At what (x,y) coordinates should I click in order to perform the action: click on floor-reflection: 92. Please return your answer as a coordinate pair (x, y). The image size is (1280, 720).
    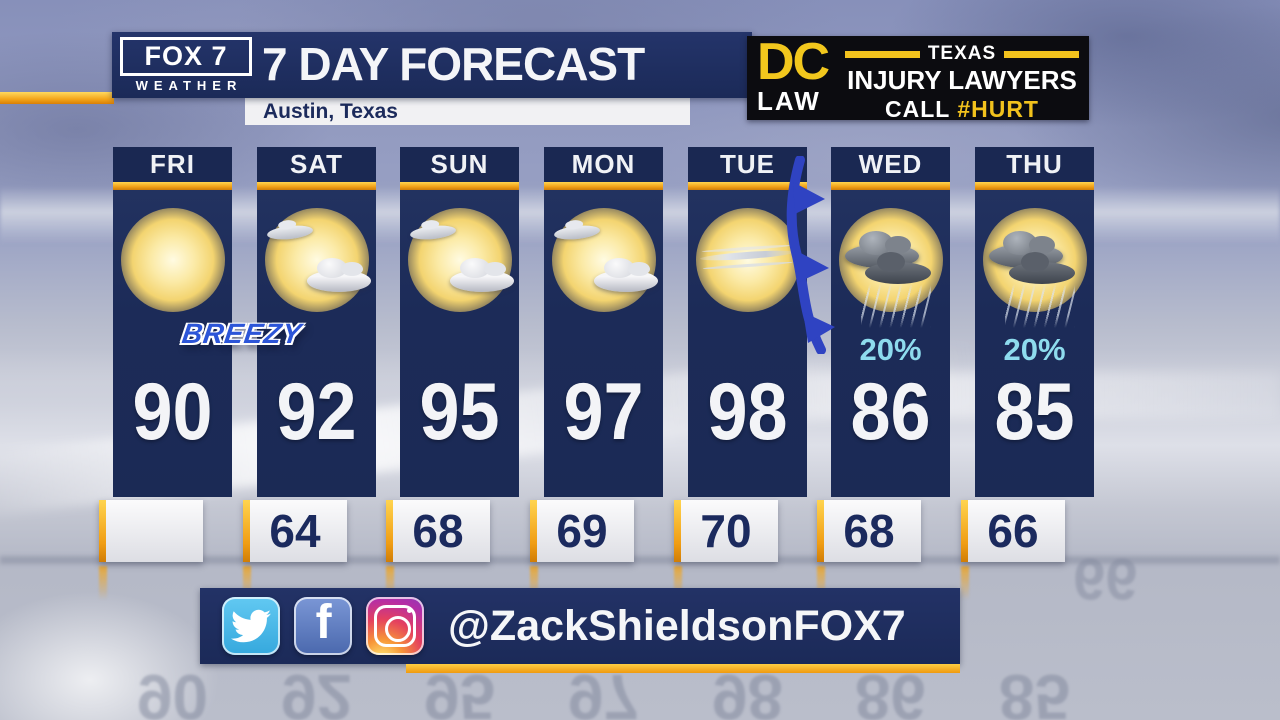
    Looking at the image, I should click on (316, 690).